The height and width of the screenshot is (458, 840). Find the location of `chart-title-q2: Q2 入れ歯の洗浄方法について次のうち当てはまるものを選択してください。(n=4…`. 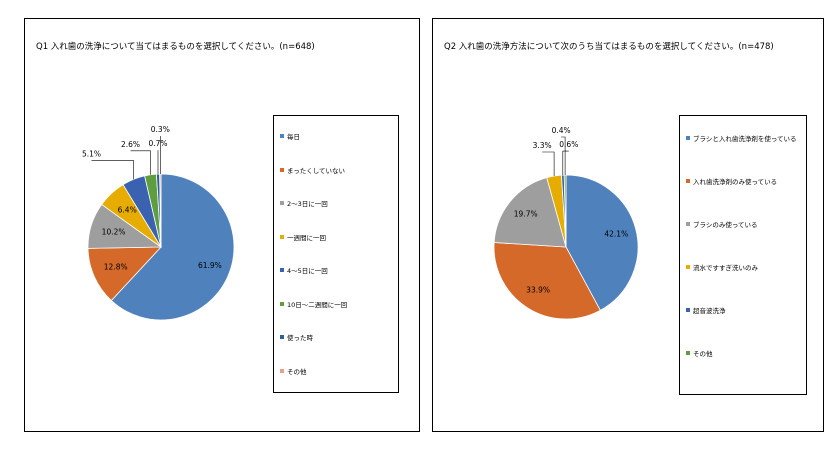

chart-title-q2: Q2 入れ歯の洗浄方法について次のうち当てはまるものを選択してください。(n=4… is located at coordinates (609, 47).